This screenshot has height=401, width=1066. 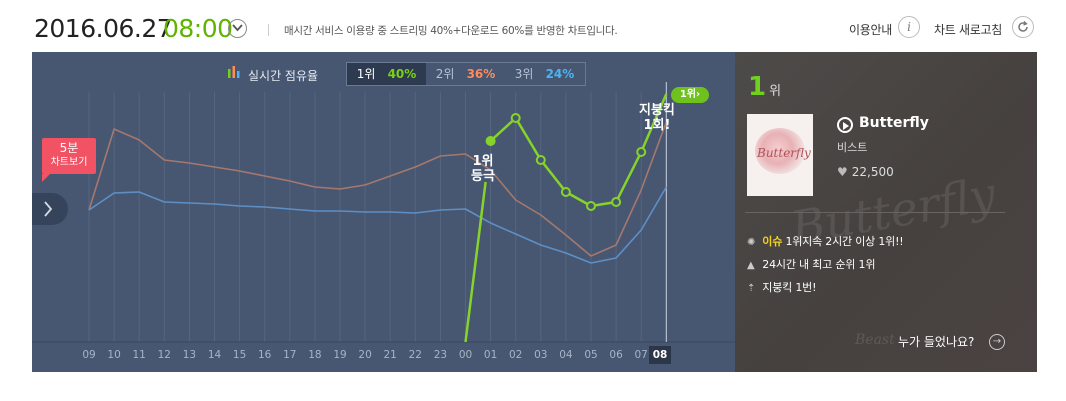 What do you see at coordinates (445, 74) in the screenshot?
I see `tab-rank-2-label: 2위` at bounding box center [445, 74].